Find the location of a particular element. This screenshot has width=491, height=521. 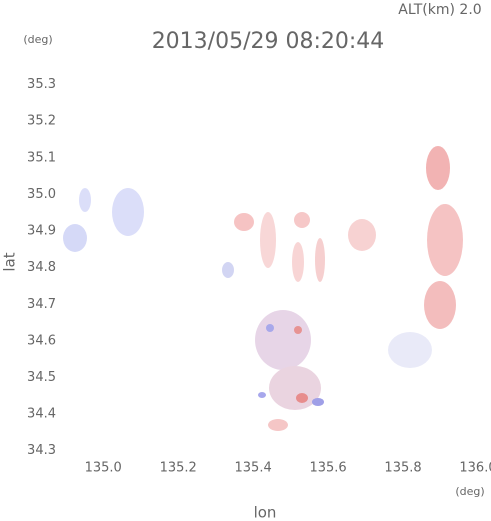

x-tick-label: 135.8 is located at coordinates (402, 468).